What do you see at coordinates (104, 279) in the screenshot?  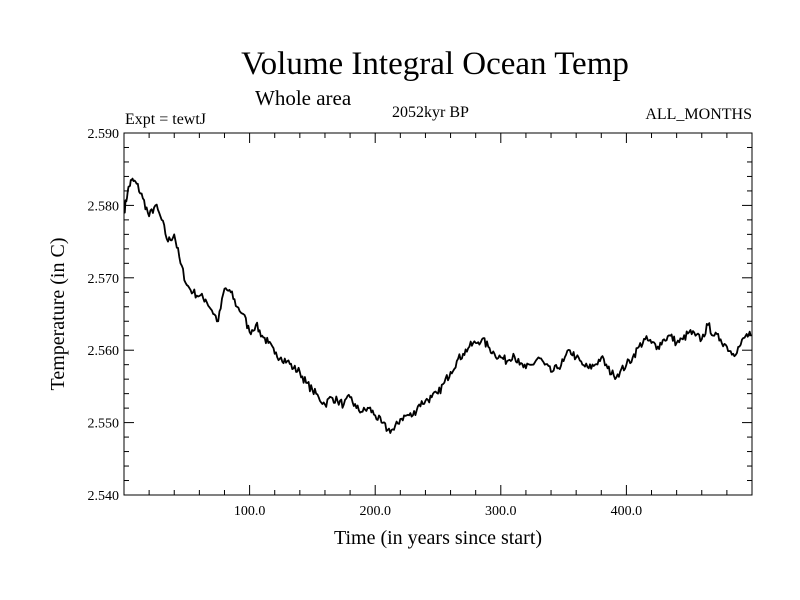 I see `y-tick-label: 2.570` at bounding box center [104, 279].